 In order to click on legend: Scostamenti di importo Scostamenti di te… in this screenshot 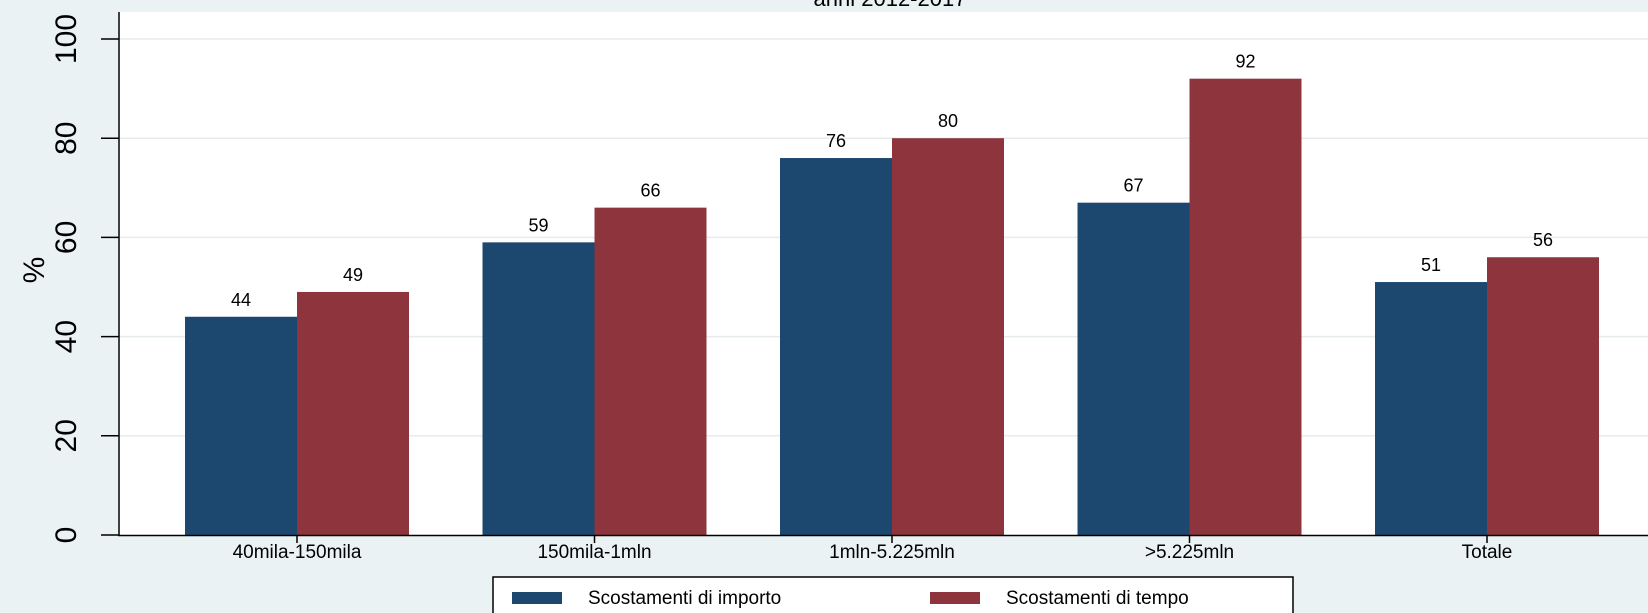, I will do `click(893, 594)`.